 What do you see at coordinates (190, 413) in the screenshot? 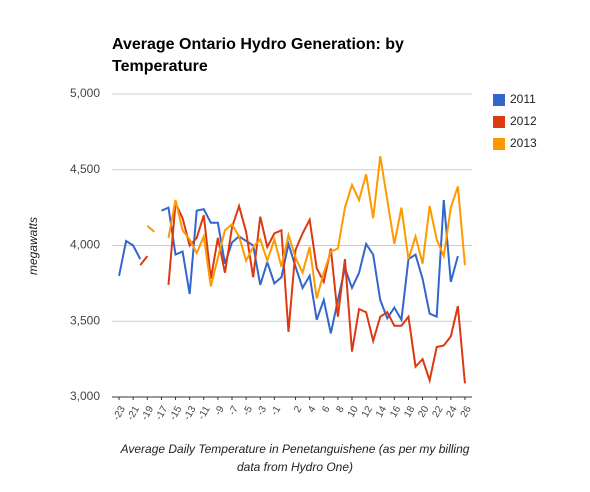
I see `x-tick-label: -13` at bounding box center [190, 413].